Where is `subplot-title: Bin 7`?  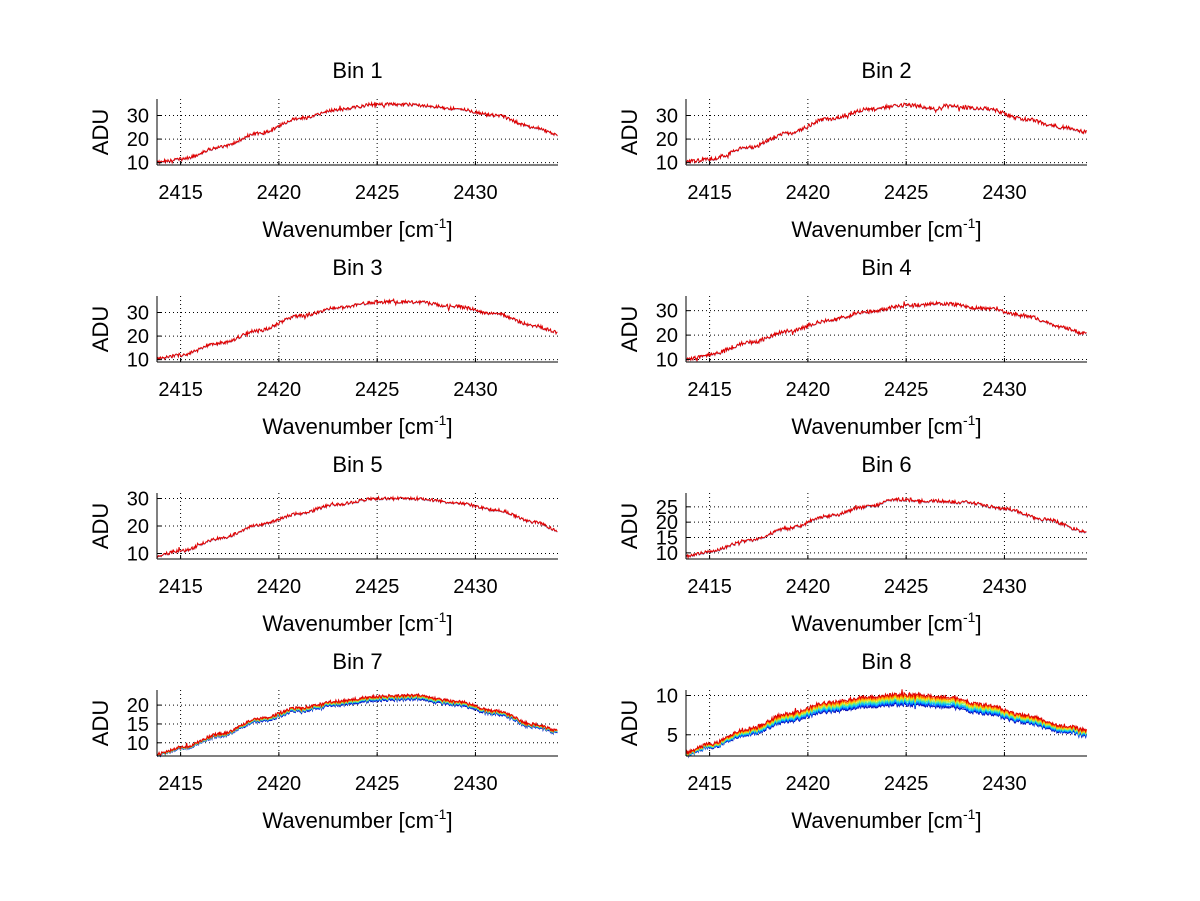 subplot-title: Bin 7 is located at coordinates (357, 661).